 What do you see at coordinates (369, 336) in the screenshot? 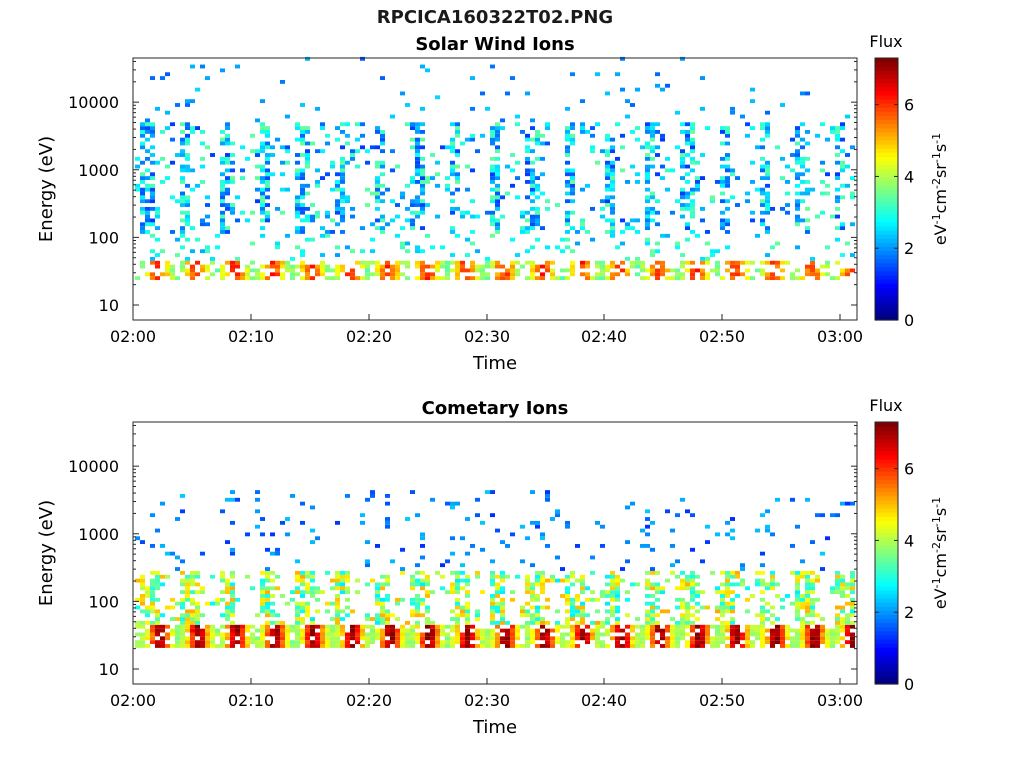
I see `x-tick-label: 02:20` at bounding box center [369, 336].